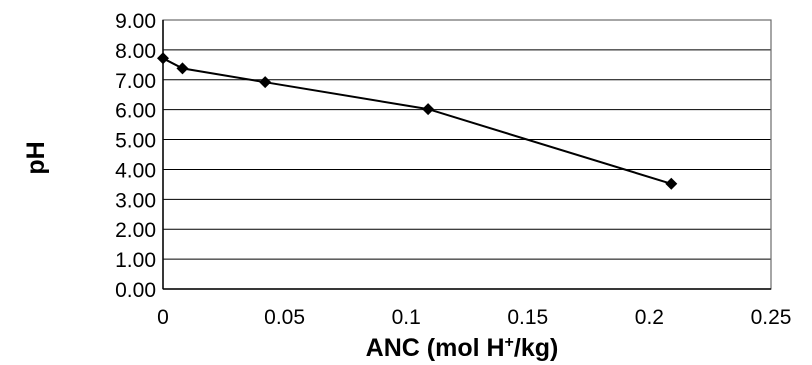 The image size is (812, 365). I want to click on y-tick-label: 8.00, so click(135, 51).